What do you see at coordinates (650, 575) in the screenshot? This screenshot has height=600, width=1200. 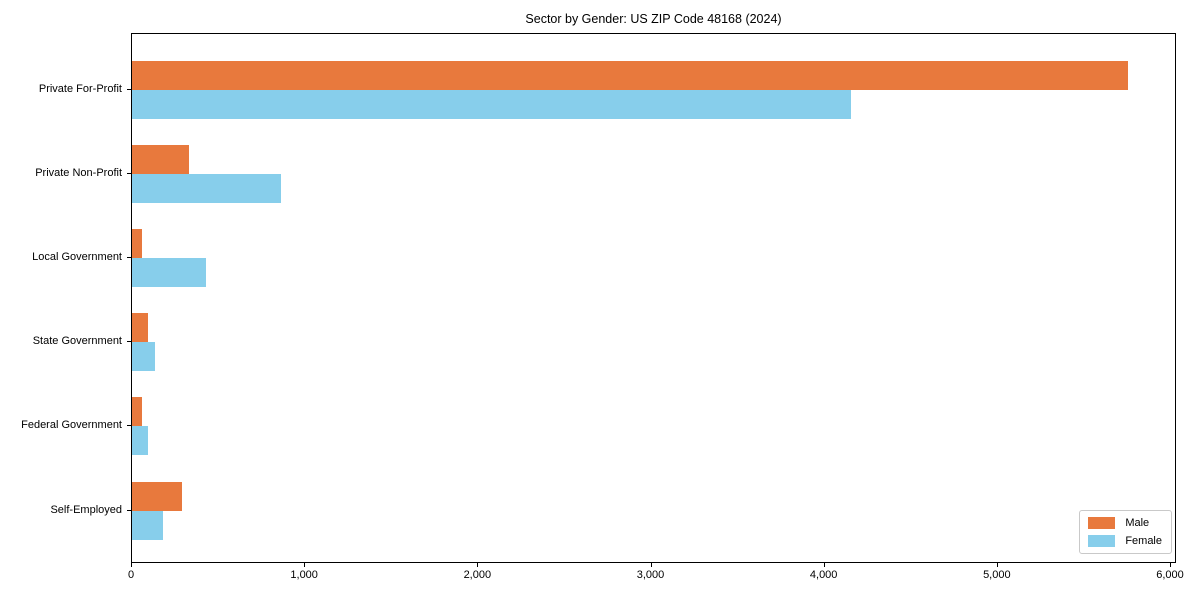 I see `xtick-label-3000: 3,000` at bounding box center [650, 575].